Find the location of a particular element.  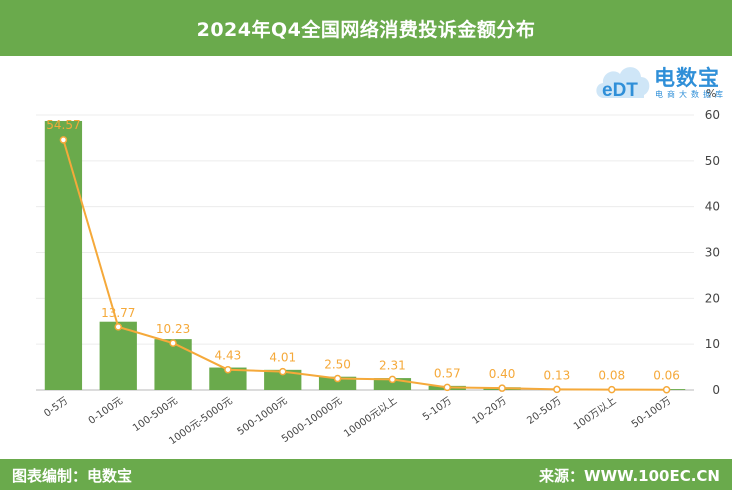

data-label: 0.06 is located at coordinates (666, 376).